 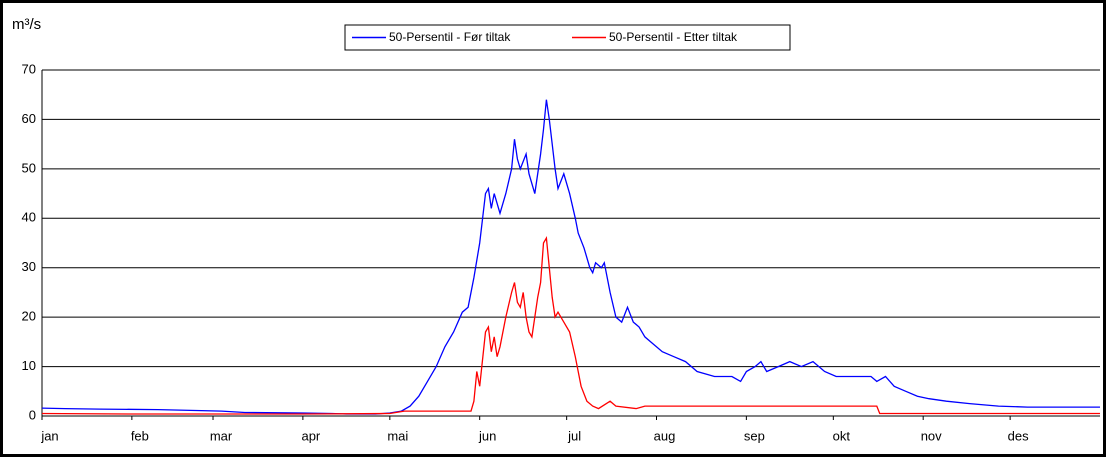 I want to click on legend-label: 50-Persentil - Før tiltak, so click(x=450, y=37).